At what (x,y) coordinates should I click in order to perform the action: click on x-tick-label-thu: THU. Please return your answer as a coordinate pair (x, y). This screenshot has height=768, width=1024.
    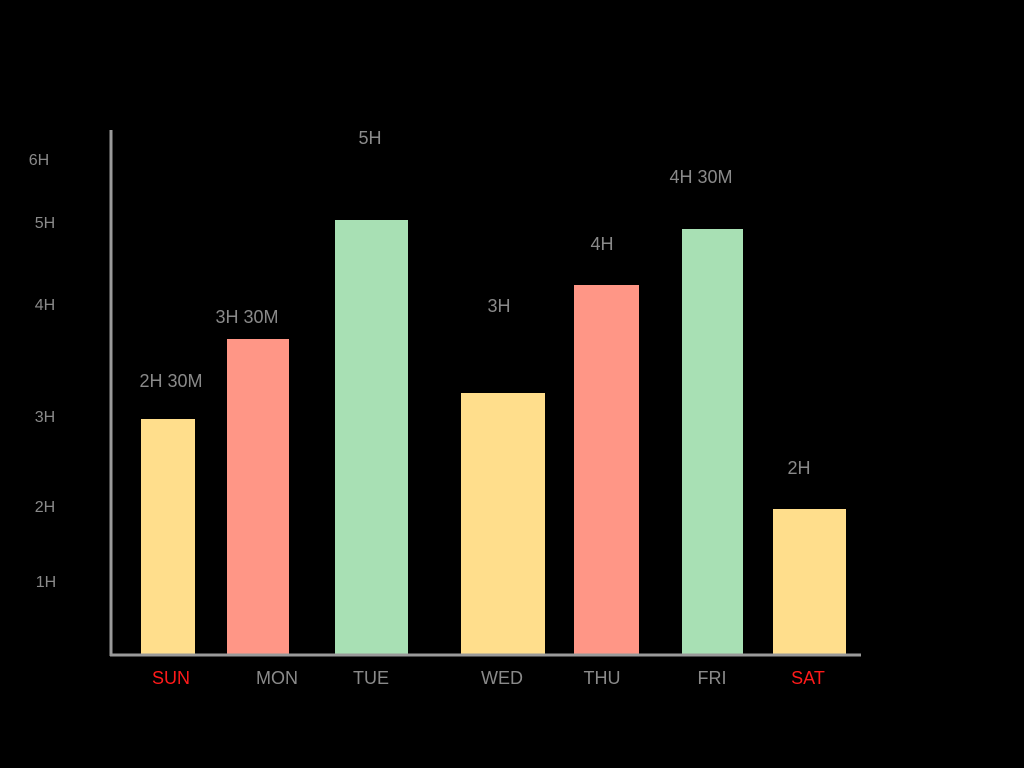
    Looking at the image, I should click on (602, 678).